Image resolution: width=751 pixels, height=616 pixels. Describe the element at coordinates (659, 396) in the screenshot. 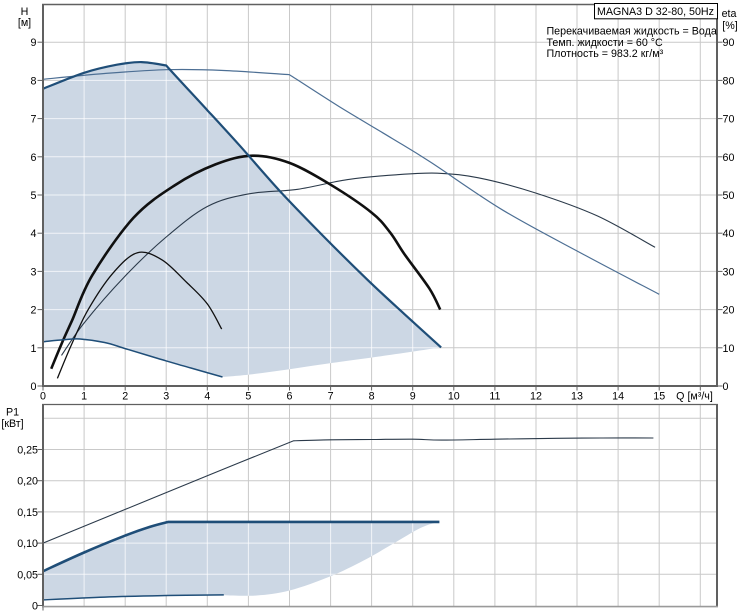

I see `svg-text: 15` at that location.